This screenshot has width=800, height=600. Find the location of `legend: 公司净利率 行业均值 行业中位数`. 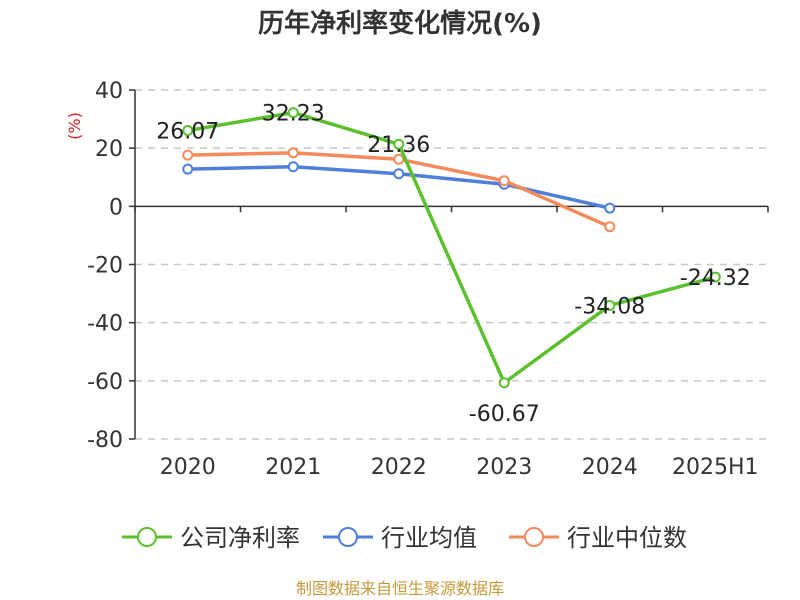

legend: 公司净利率 行业均值 行业中位数 is located at coordinates (404, 538).